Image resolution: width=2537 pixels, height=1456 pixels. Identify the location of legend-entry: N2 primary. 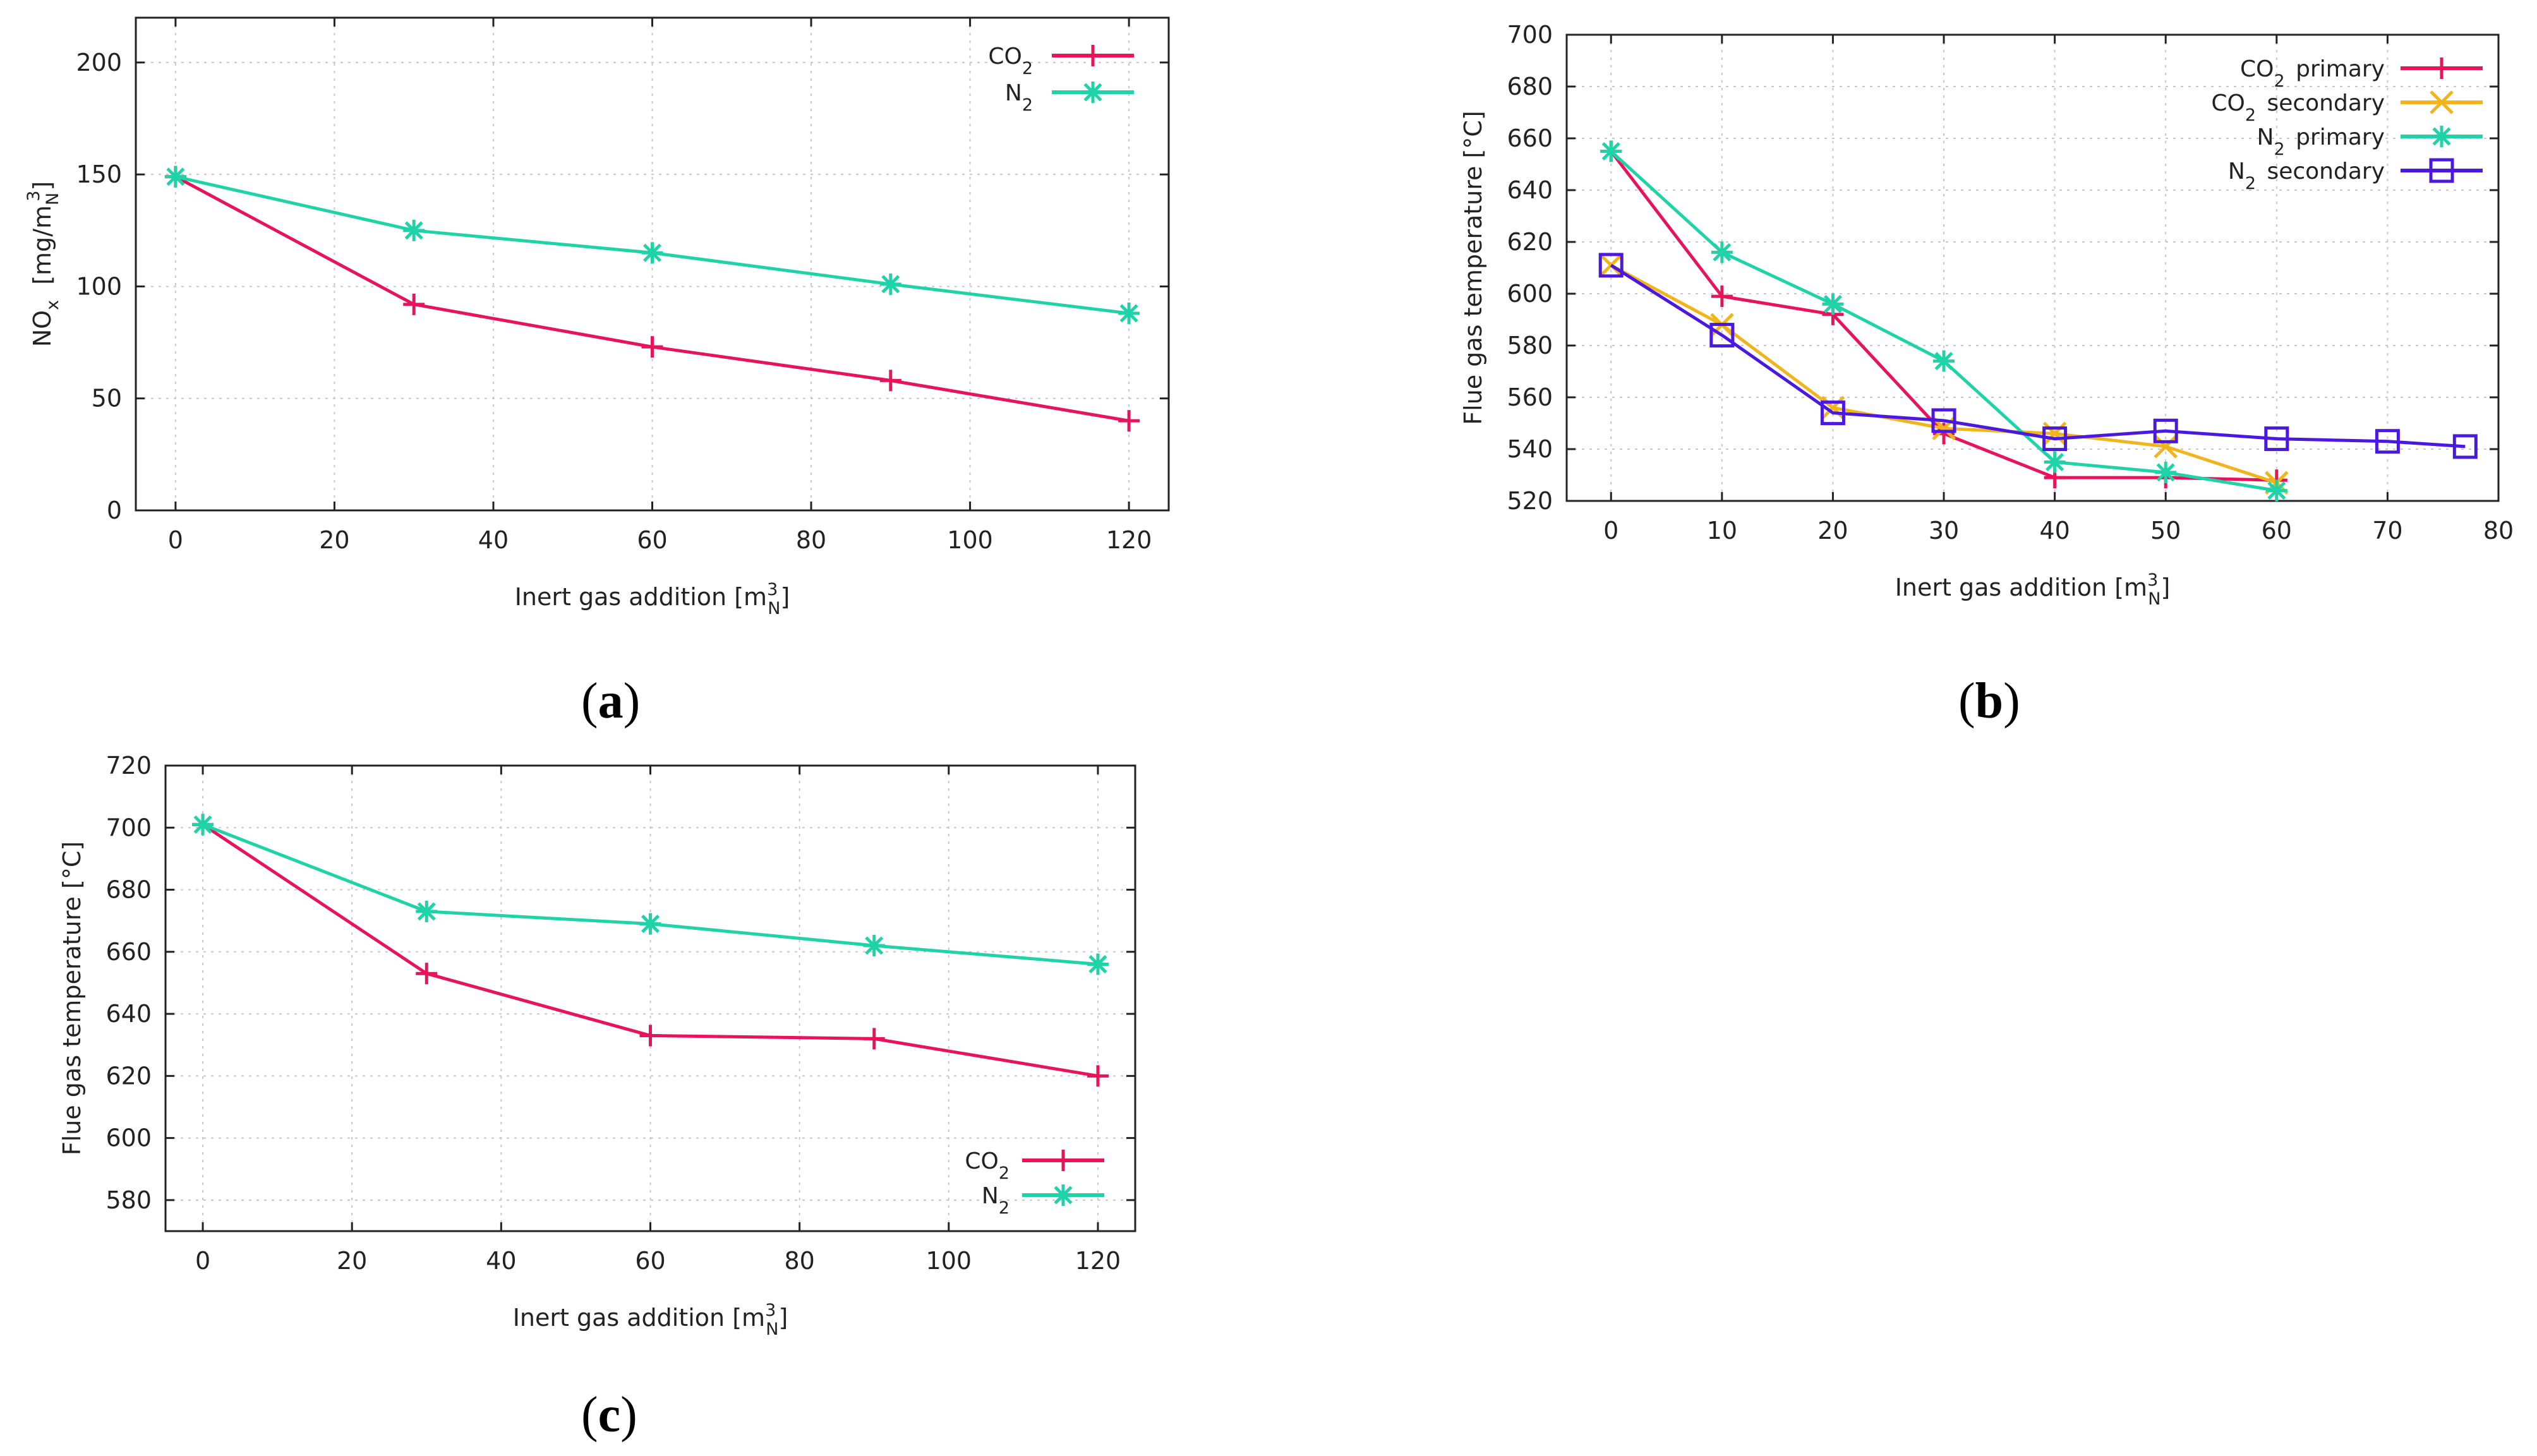
(2370, 141).